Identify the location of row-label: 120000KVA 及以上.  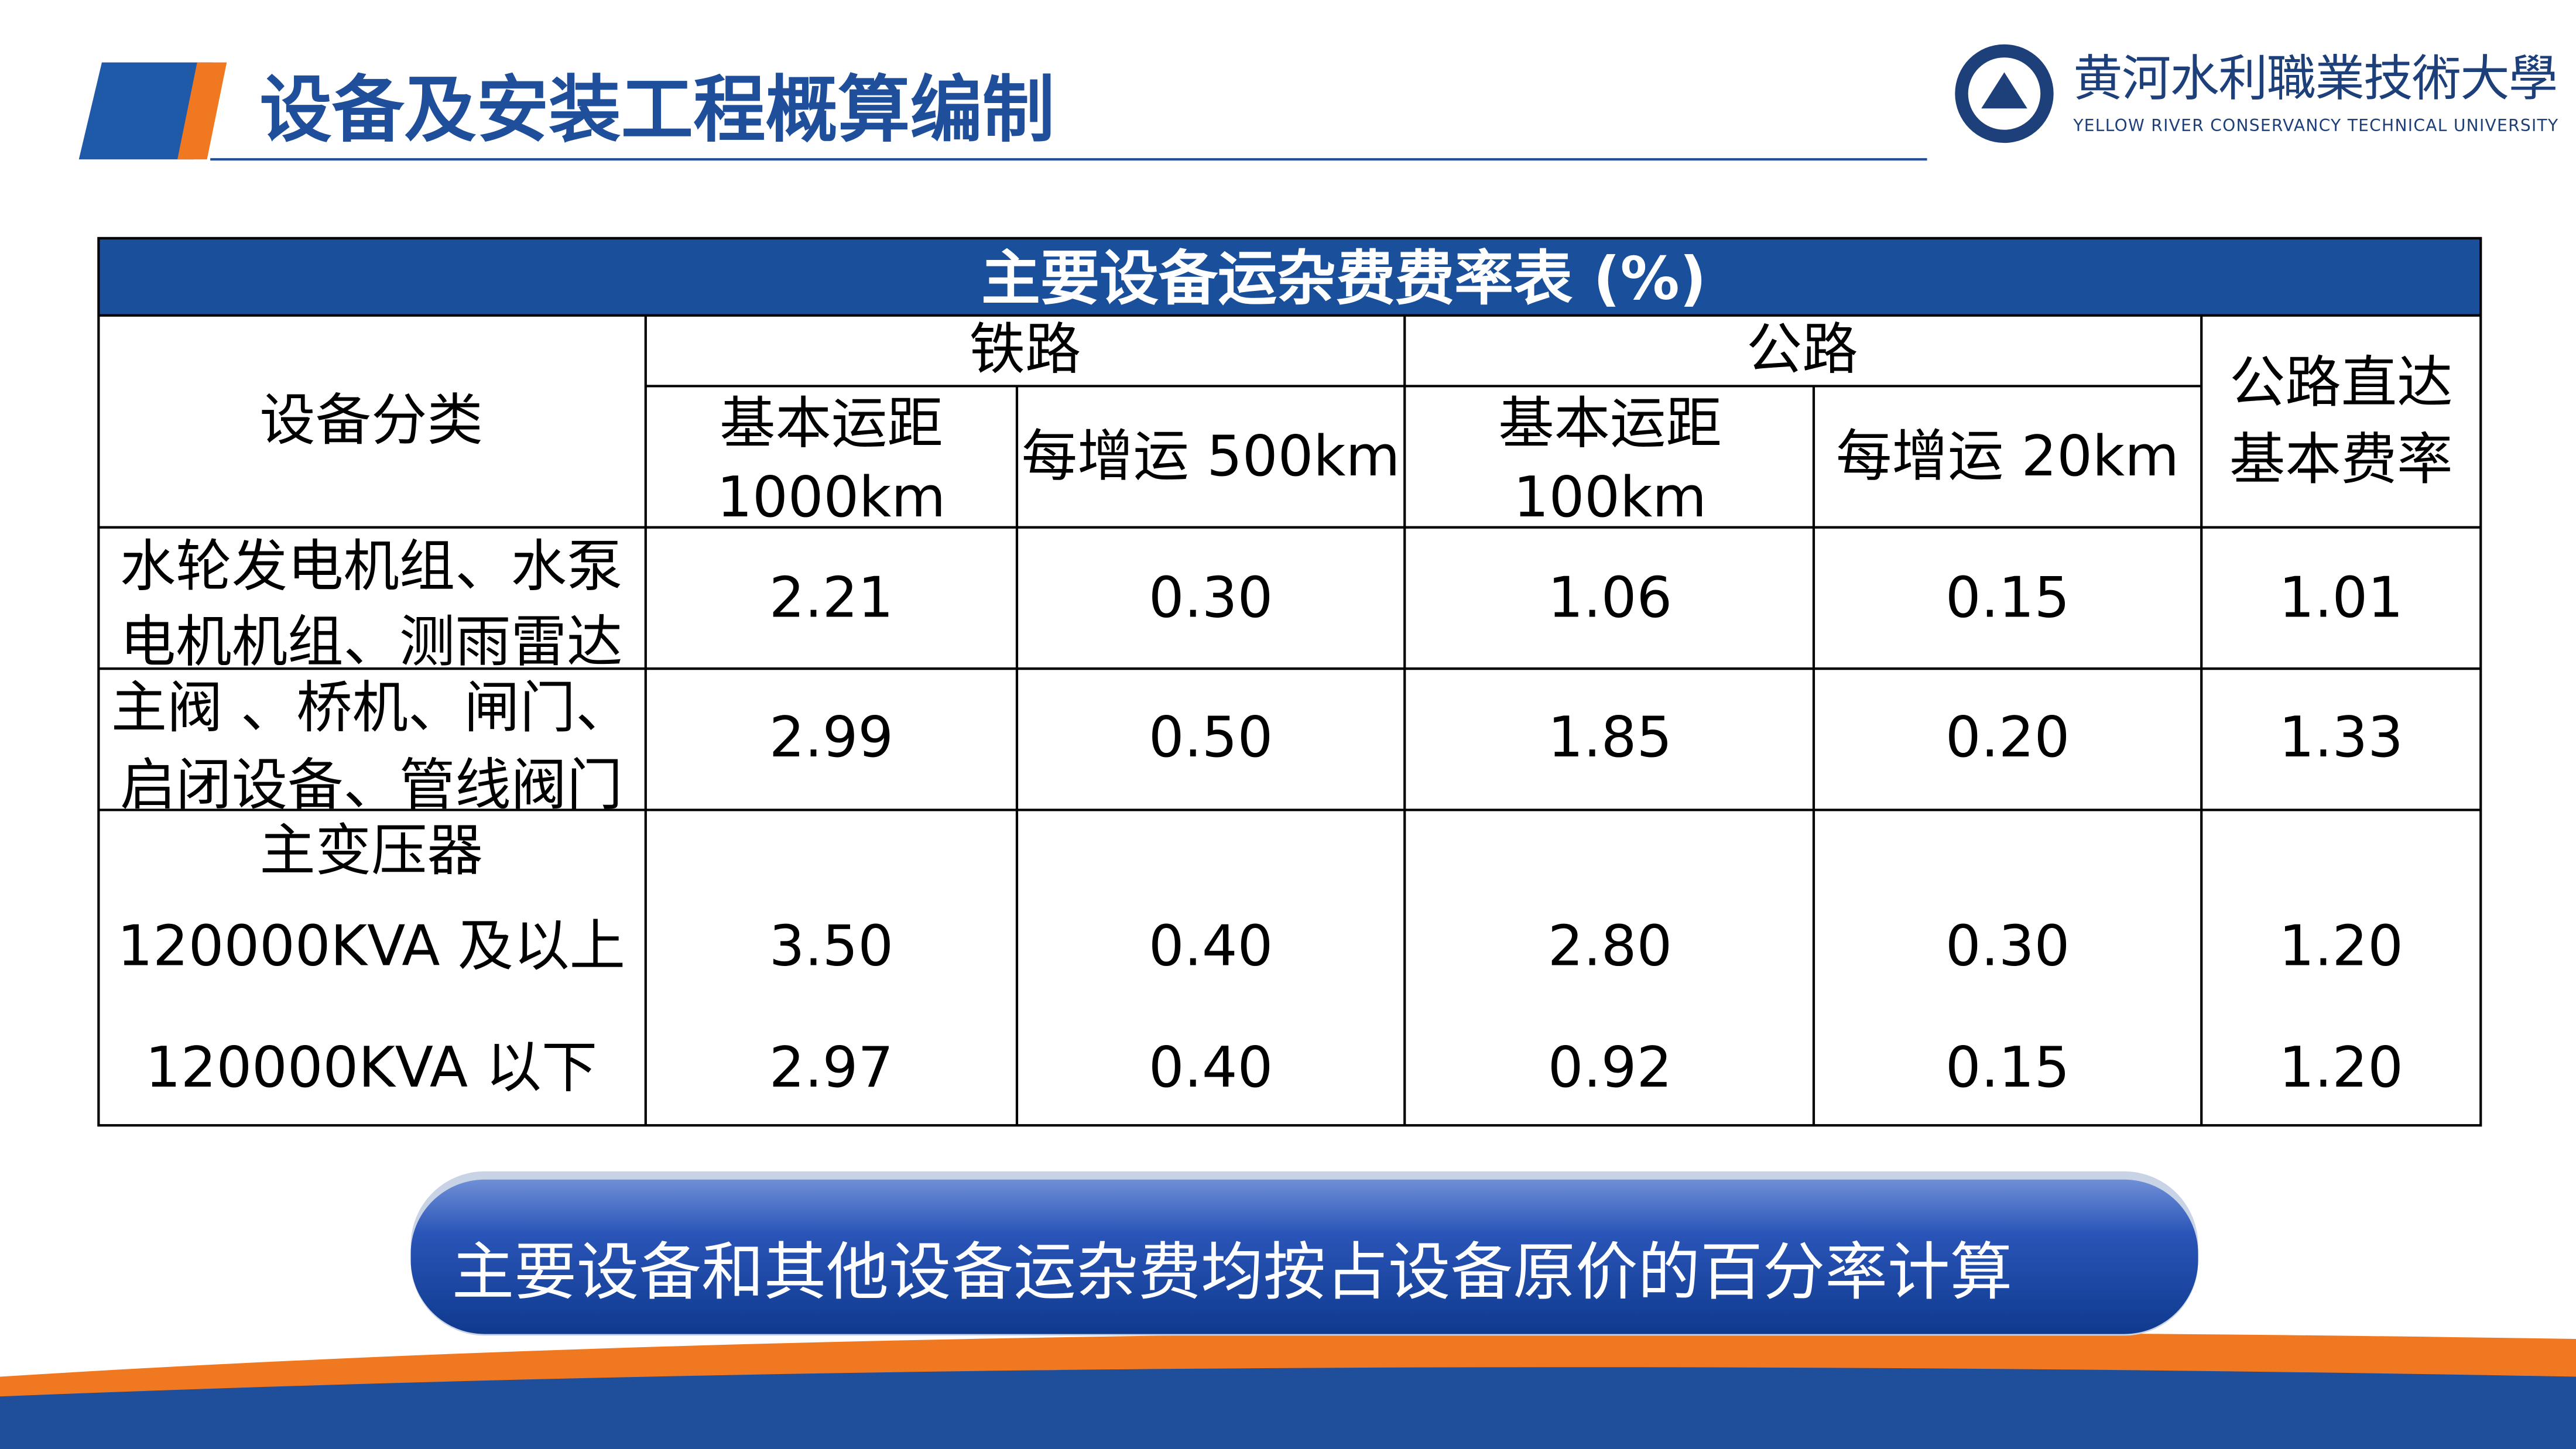
(371, 945).